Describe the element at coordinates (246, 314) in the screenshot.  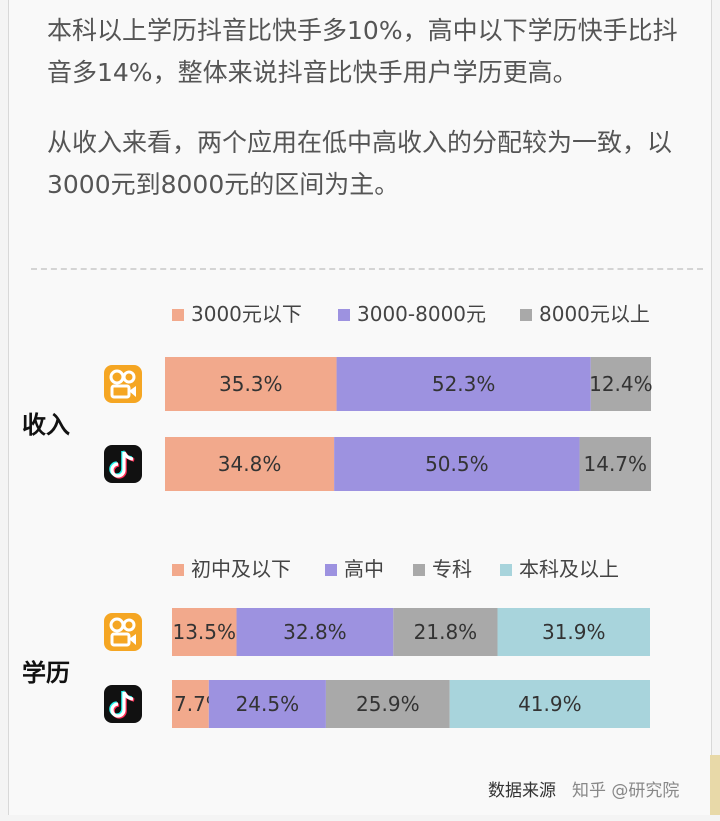
I see `legend-label-1-1: 3000元以下` at that location.